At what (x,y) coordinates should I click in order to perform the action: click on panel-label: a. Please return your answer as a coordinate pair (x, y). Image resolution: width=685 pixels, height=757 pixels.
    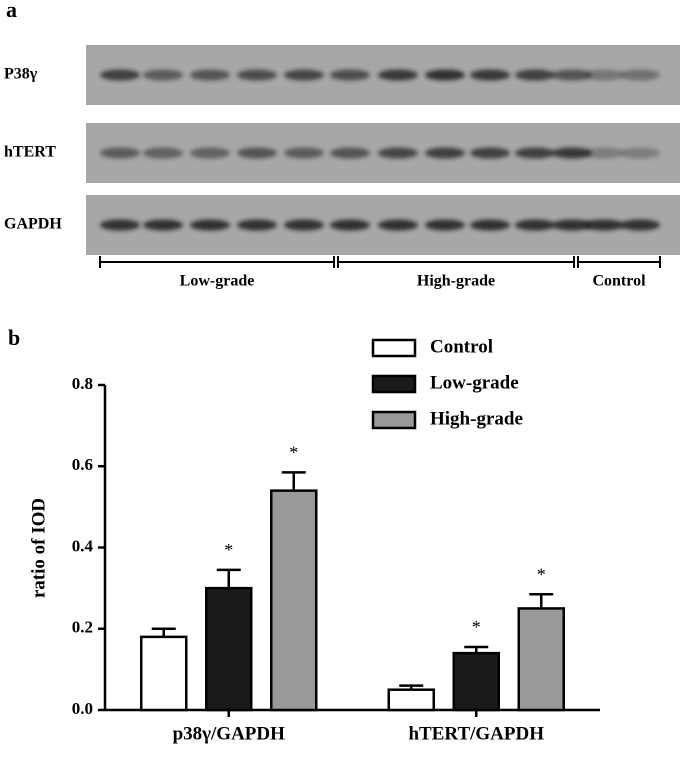
    Looking at the image, I should click on (11, 11).